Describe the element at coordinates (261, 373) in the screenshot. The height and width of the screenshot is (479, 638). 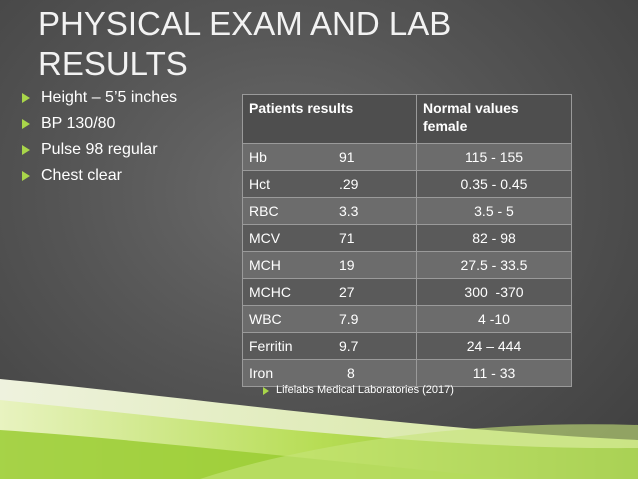
I see `test-name: Iron` at that location.